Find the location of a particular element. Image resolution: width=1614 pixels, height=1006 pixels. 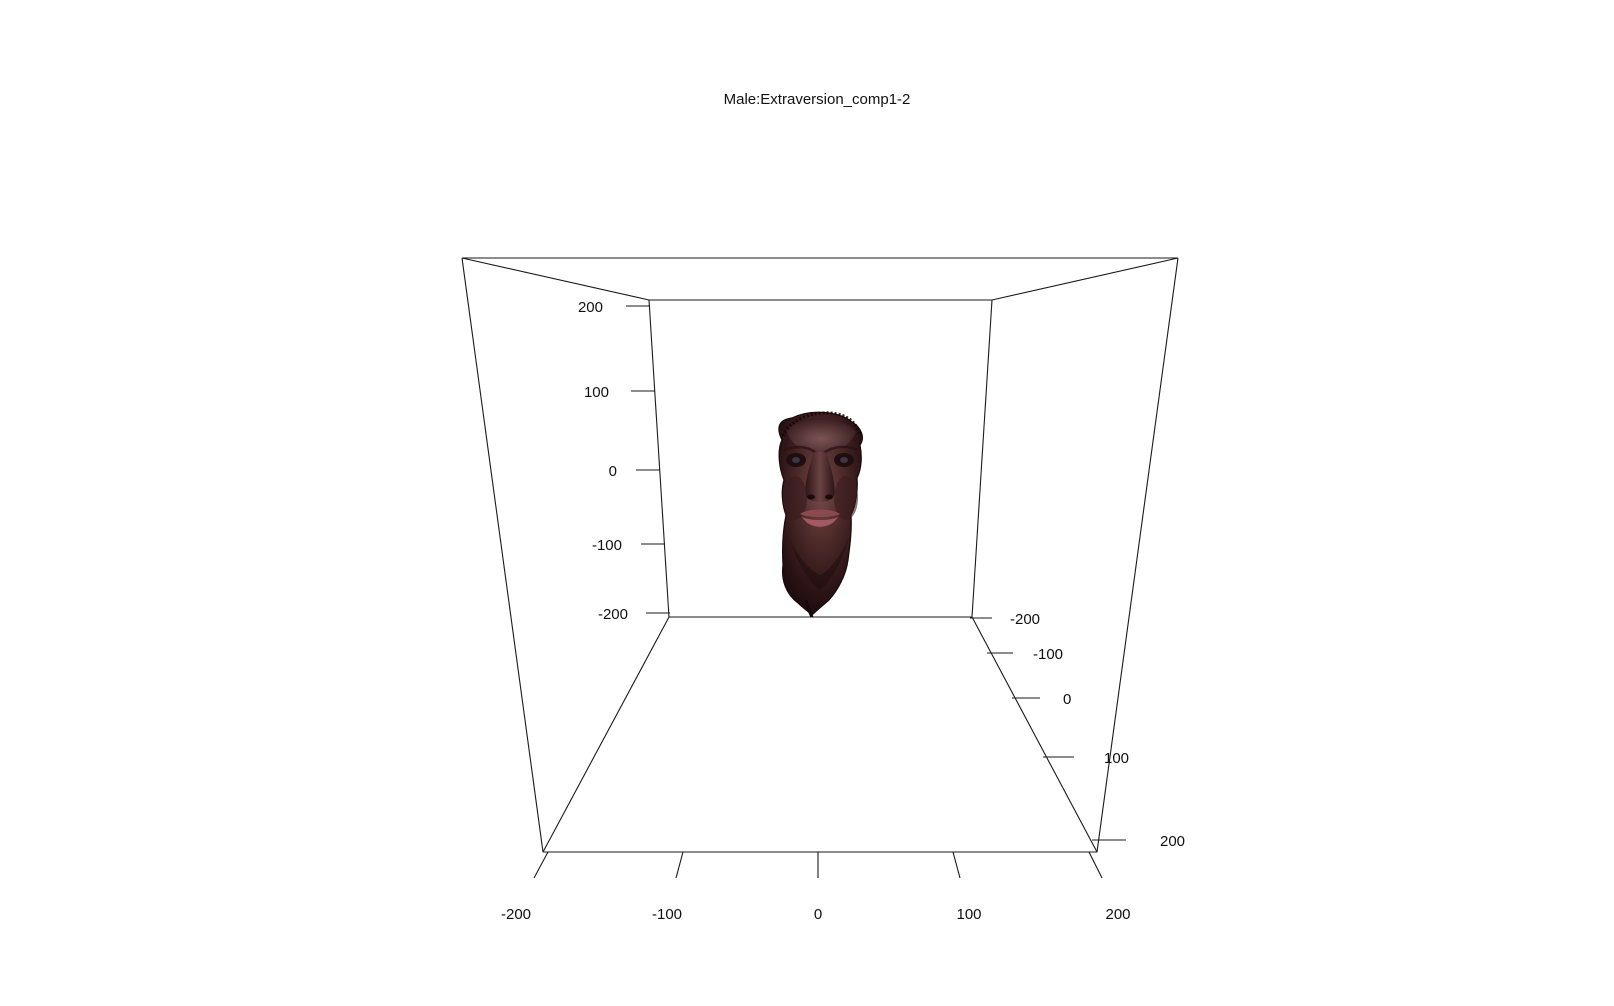

vaxis-tick-label: 0 is located at coordinates (613, 471).